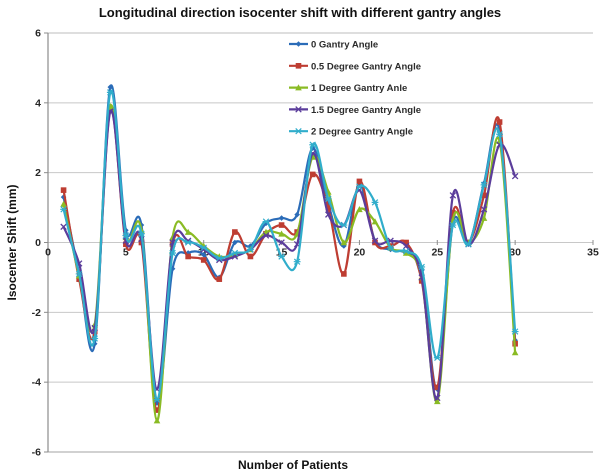 The width and height of the screenshot is (600, 475). What do you see at coordinates (38, 243) in the screenshot?
I see `y-tick-label: 0` at bounding box center [38, 243].